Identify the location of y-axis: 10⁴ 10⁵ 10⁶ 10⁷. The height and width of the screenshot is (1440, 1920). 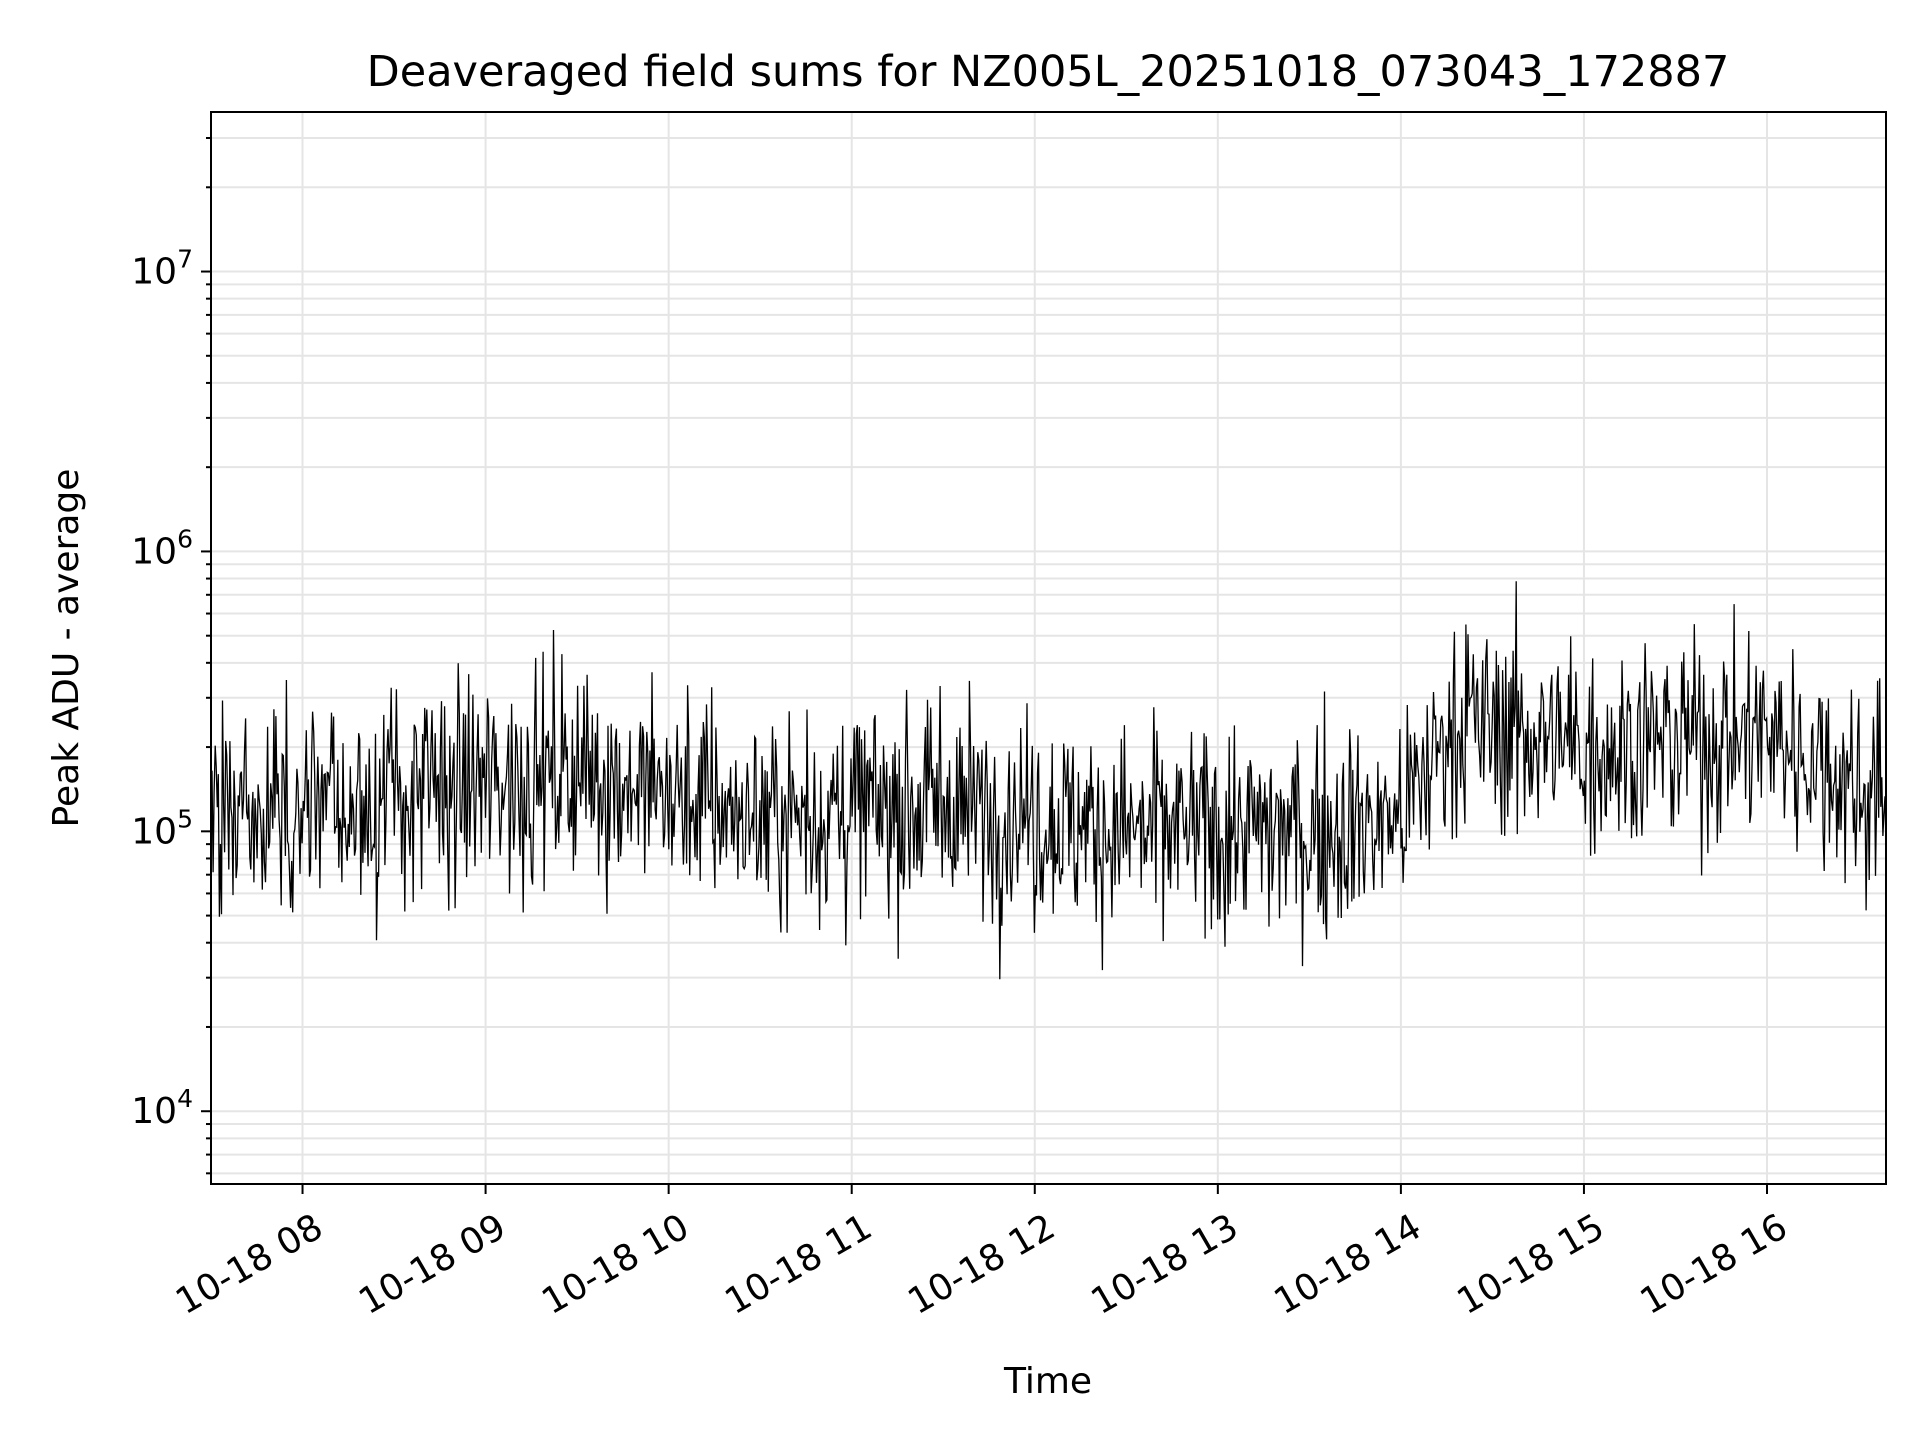
(171, 655).